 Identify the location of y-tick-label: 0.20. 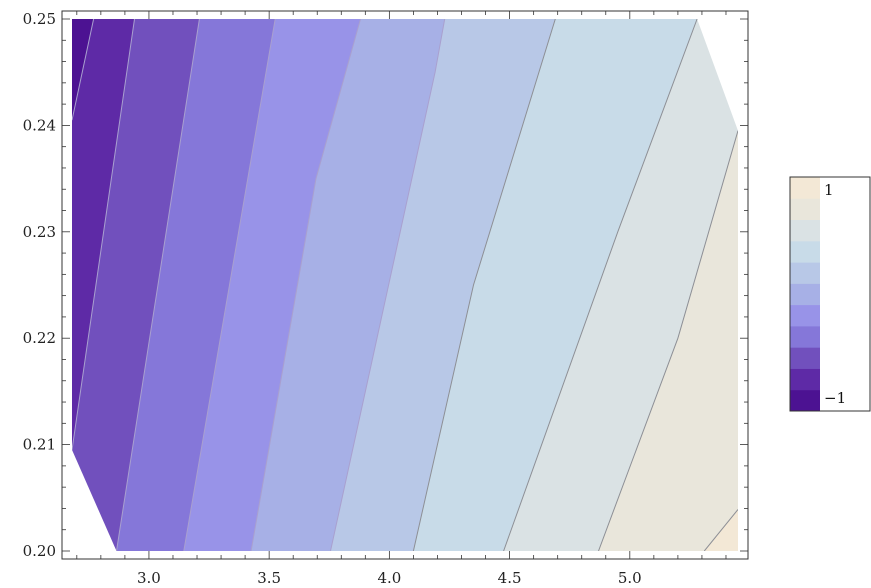
(39, 551).